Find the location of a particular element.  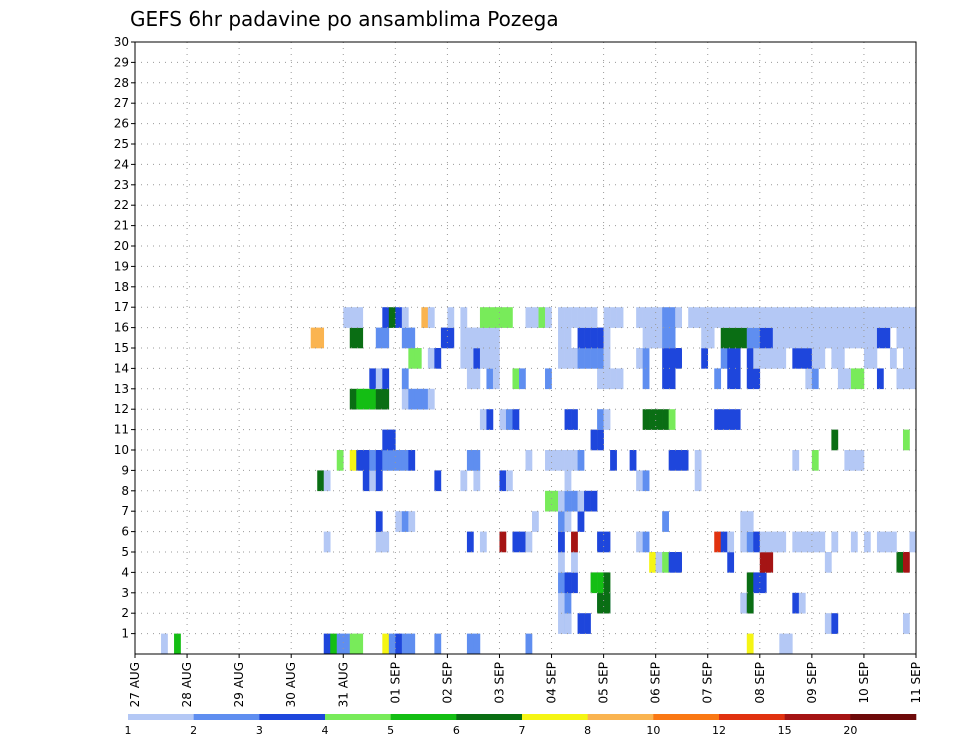

legend-label: 4 is located at coordinates (325, 730).